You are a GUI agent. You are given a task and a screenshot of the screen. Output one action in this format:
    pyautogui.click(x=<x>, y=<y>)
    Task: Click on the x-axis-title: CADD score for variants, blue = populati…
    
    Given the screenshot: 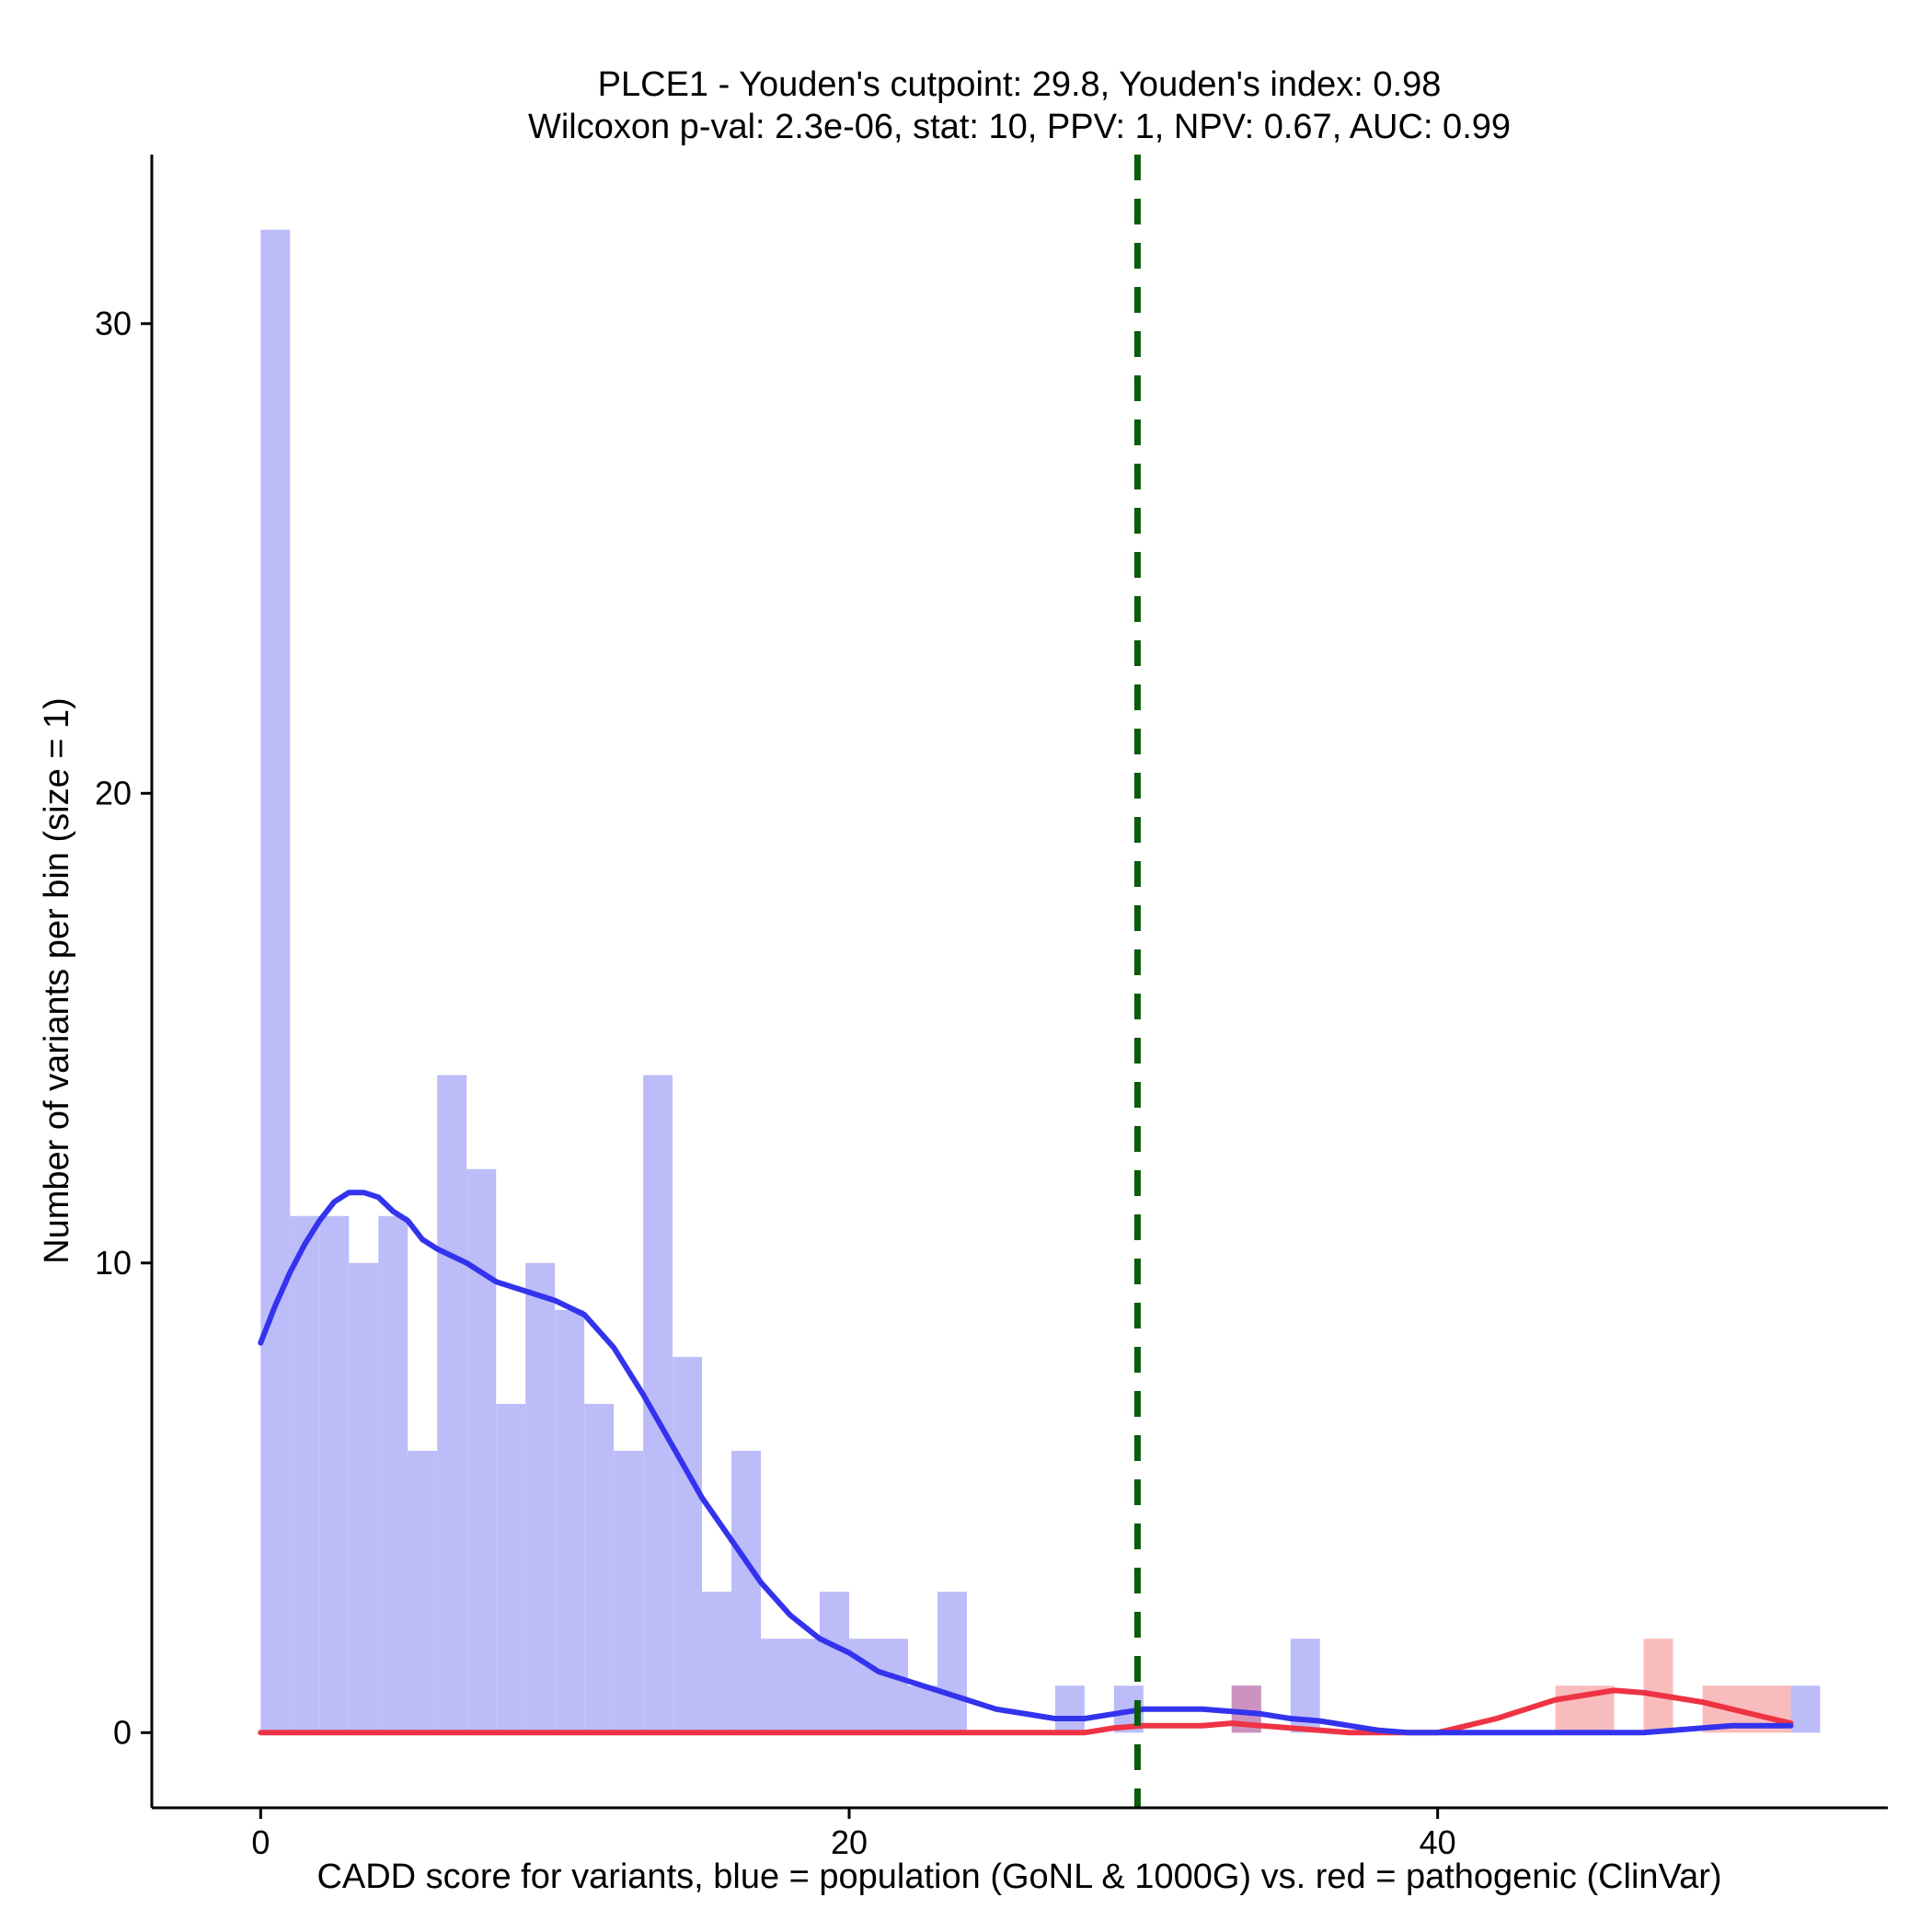 What is the action you would take?
    pyautogui.click(x=1018, y=1876)
    